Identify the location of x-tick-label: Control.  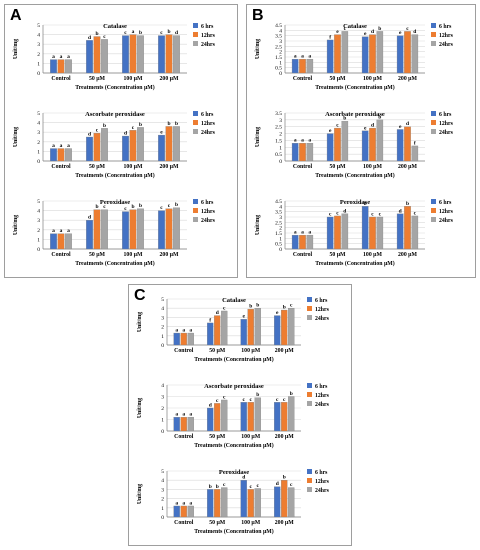
(303, 167).